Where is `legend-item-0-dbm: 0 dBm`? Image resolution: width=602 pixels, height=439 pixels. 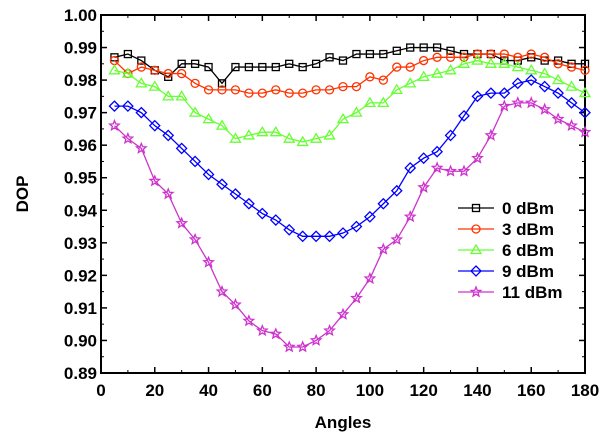 legend-item-0-dbm: 0 dBm is located at coordinates (506, 208).